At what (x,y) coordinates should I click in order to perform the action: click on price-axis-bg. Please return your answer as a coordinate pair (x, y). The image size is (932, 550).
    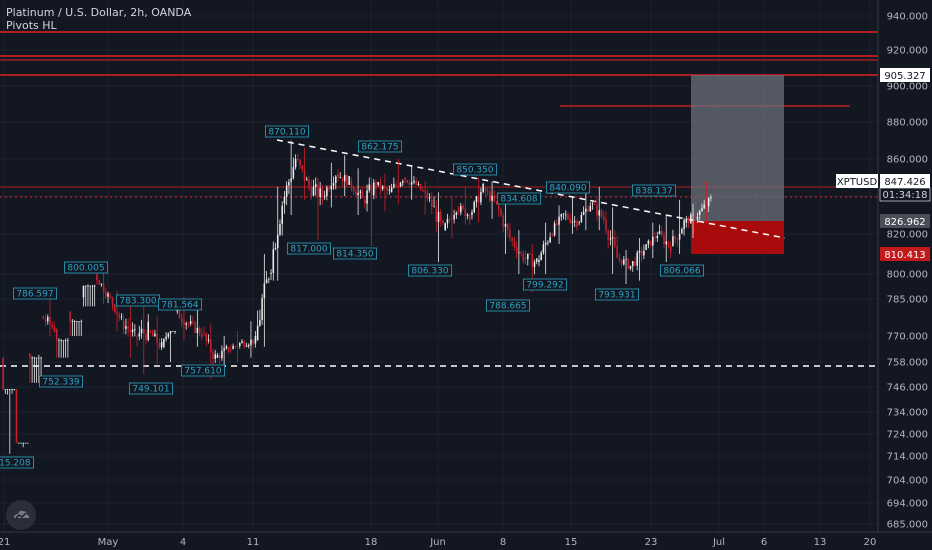
    Looking at the image, I should click on (905, 266).